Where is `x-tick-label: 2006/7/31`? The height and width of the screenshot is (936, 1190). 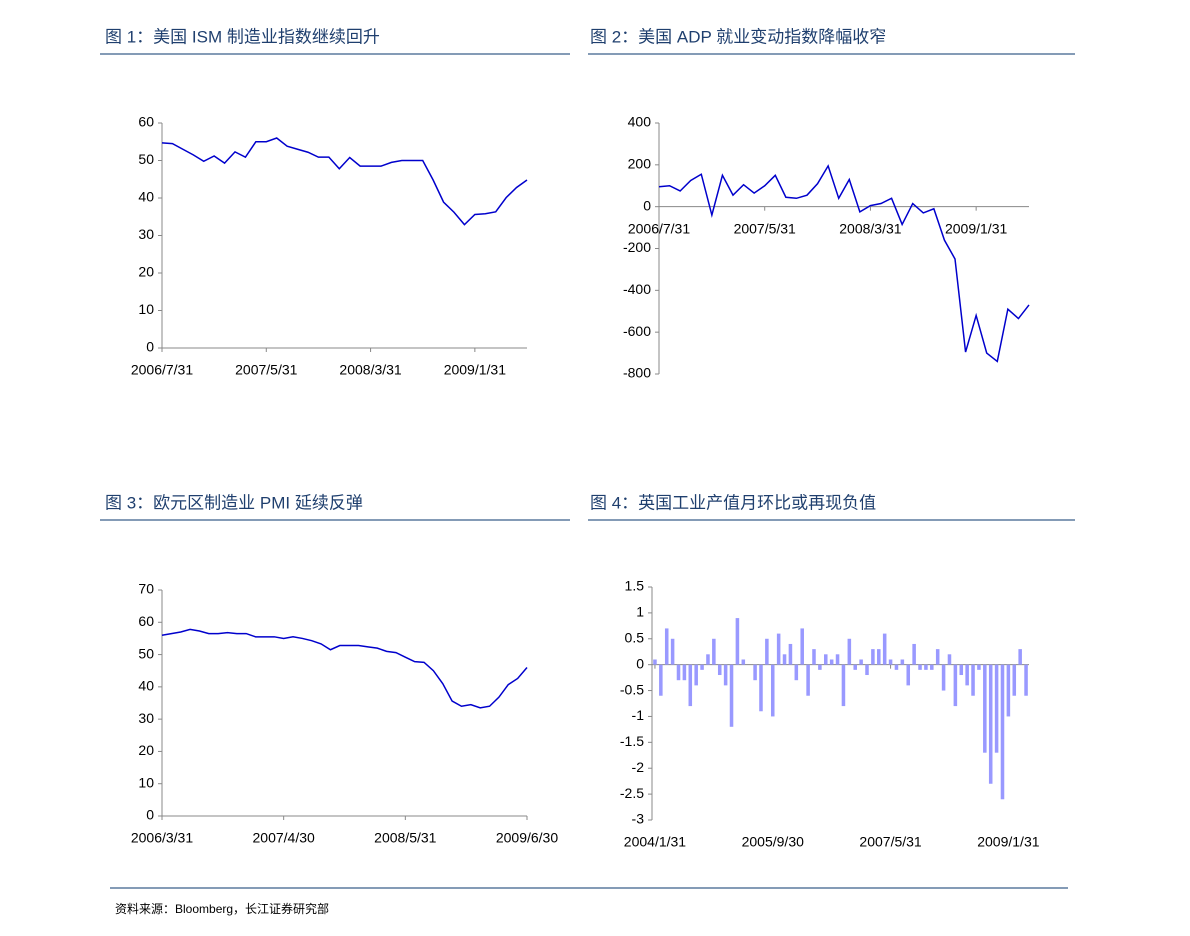 x-tick-label: 2006/7/31 is located at coordinates (162, 370).